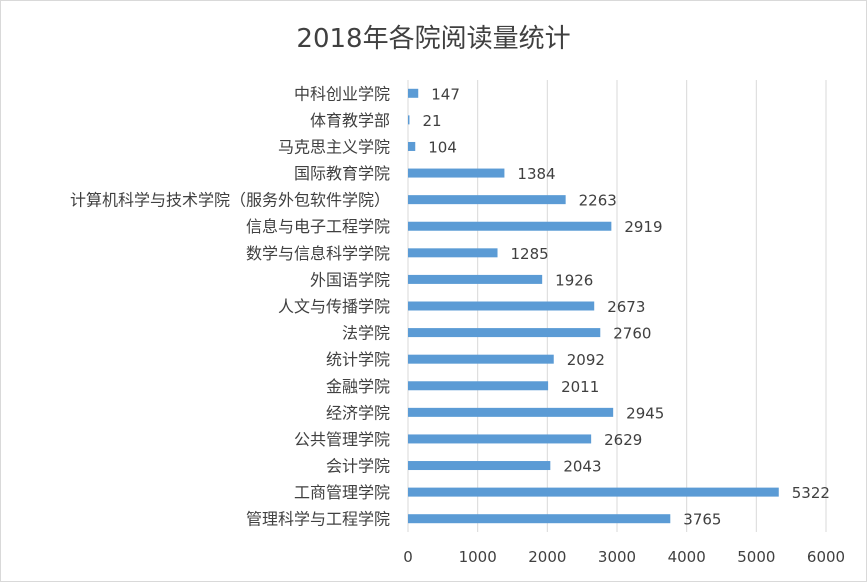 This screenshot has width=867, height=582. I want to click on x-tick-label: 5000, so click(756, 557).